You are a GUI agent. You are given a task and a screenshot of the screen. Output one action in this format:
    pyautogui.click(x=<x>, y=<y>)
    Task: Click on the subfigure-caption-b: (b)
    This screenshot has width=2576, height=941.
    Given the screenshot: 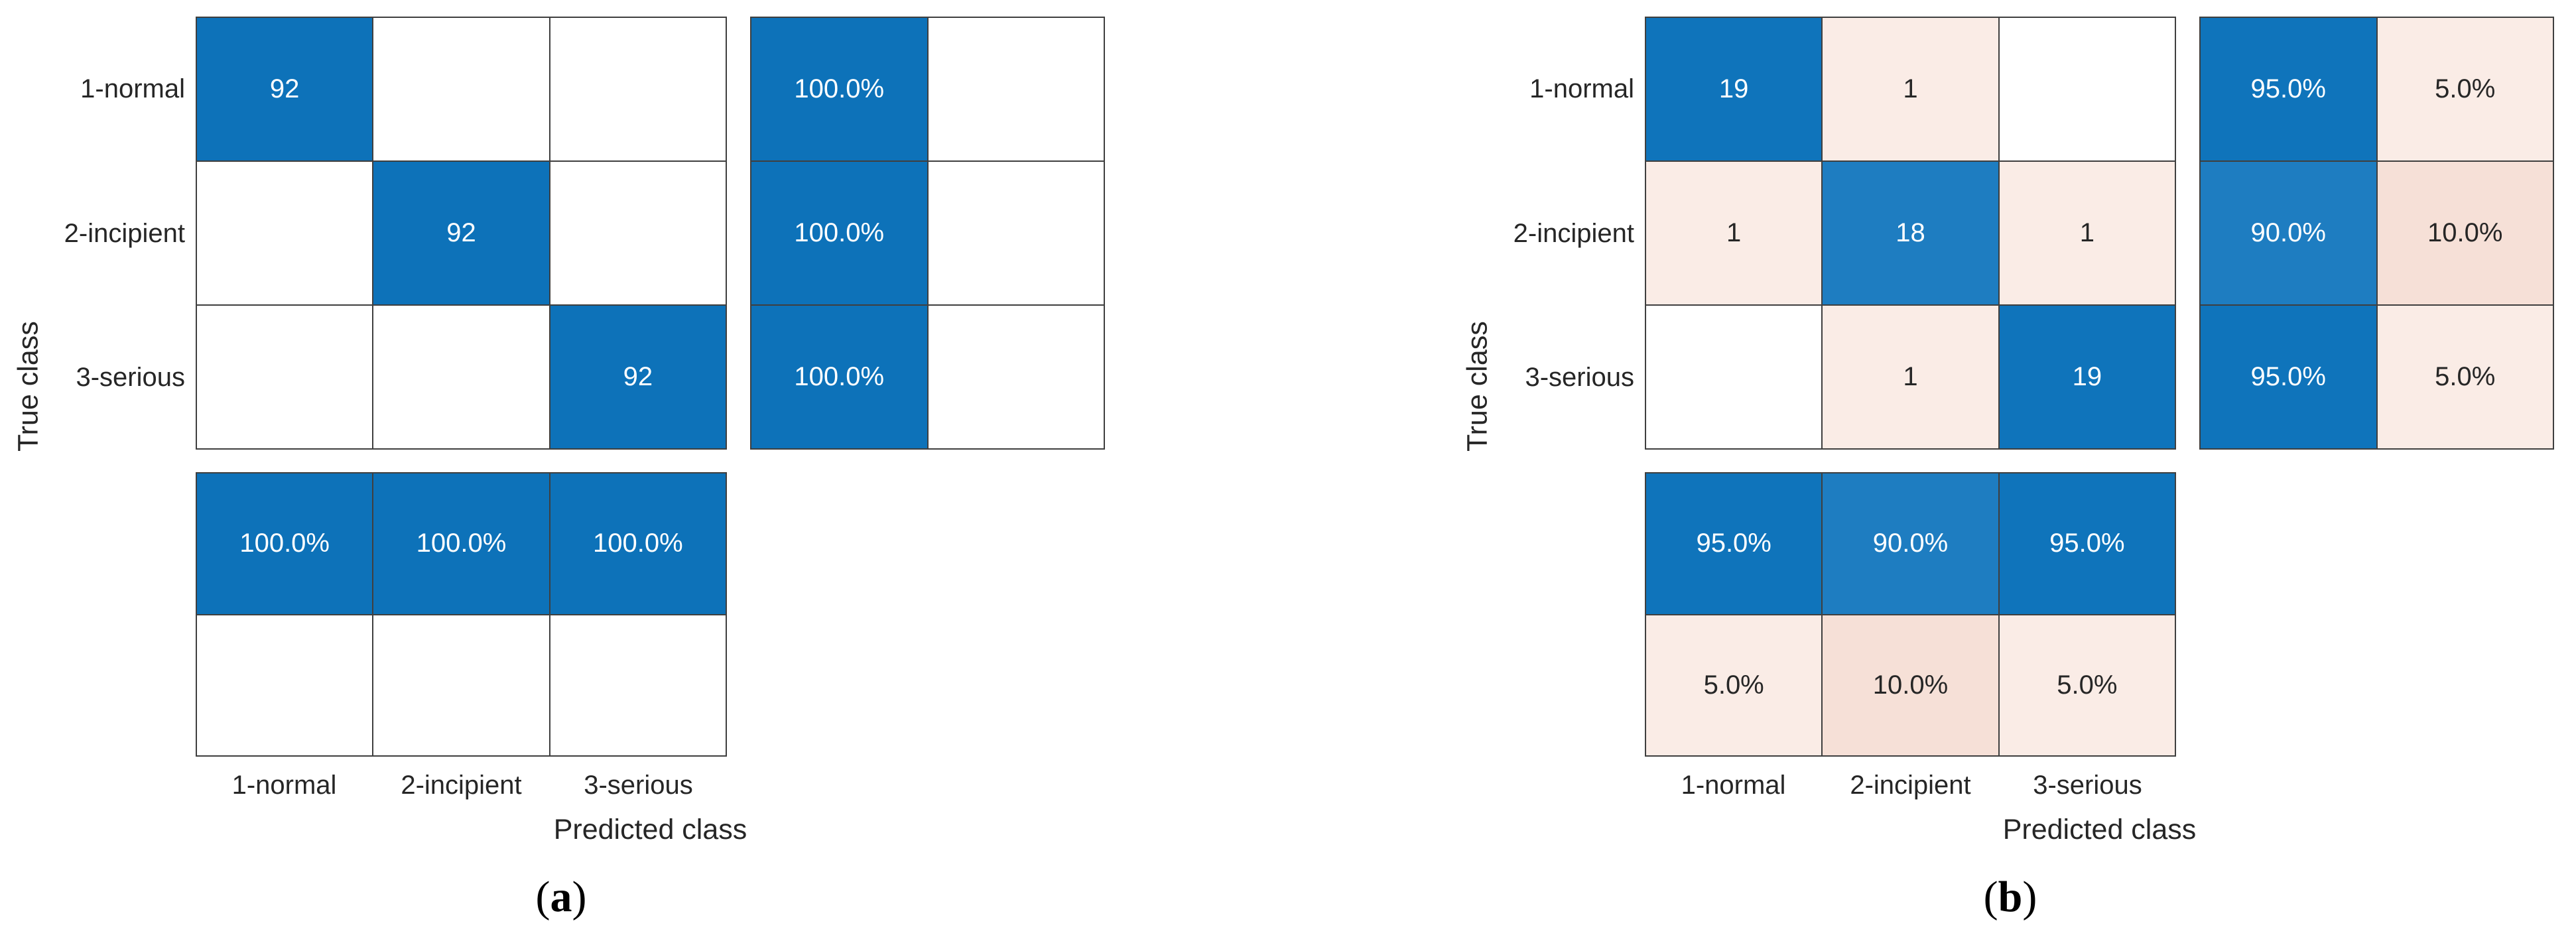 What is the action you would take?
    pyautogui.click(x=2010, y=897)
    